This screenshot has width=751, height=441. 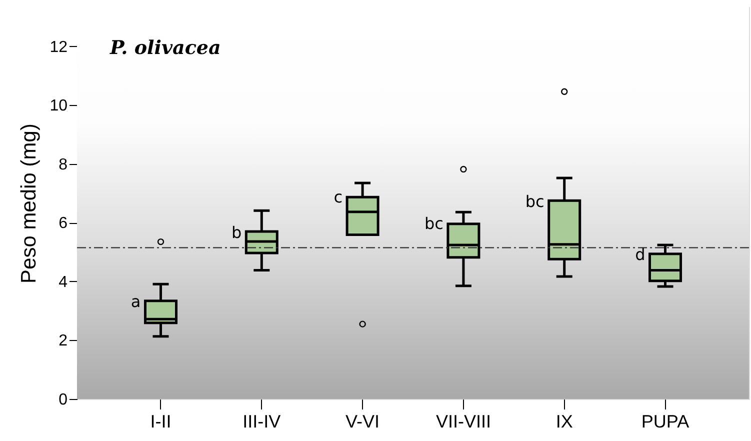 I want to click on y-tick-label: 4, so click(x=63, y=282).